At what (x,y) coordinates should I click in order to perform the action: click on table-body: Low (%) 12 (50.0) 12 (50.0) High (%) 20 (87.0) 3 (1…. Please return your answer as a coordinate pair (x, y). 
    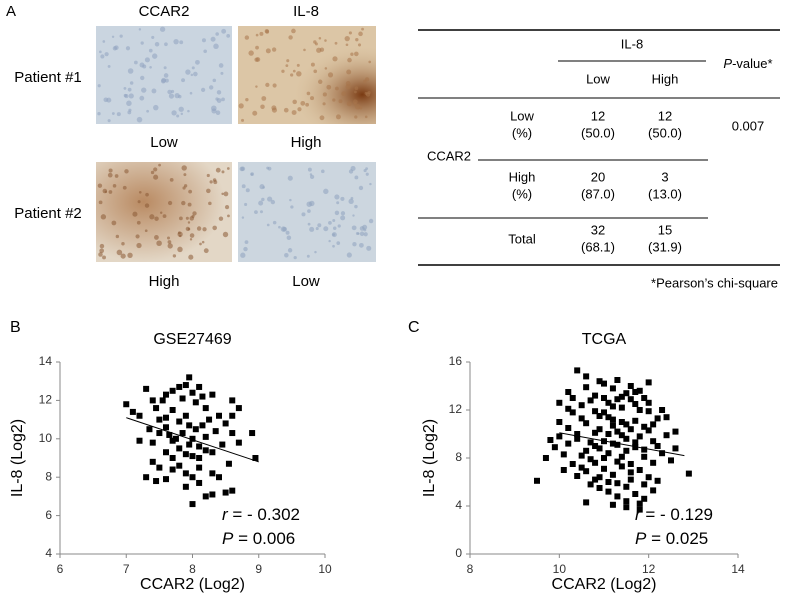
    Looking at the image, I should click on (595, 181).